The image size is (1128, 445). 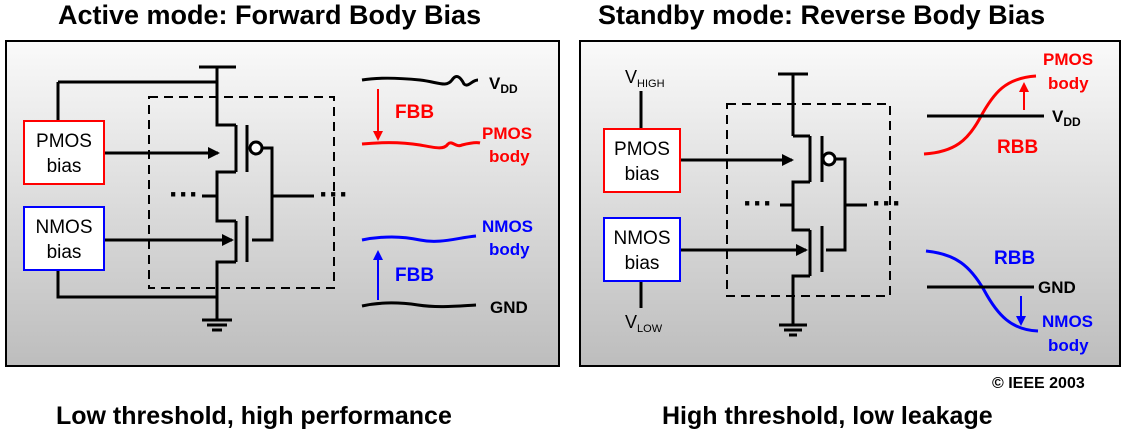 I want to click on left-dots-inner: ···, so click(x=184, y=194).